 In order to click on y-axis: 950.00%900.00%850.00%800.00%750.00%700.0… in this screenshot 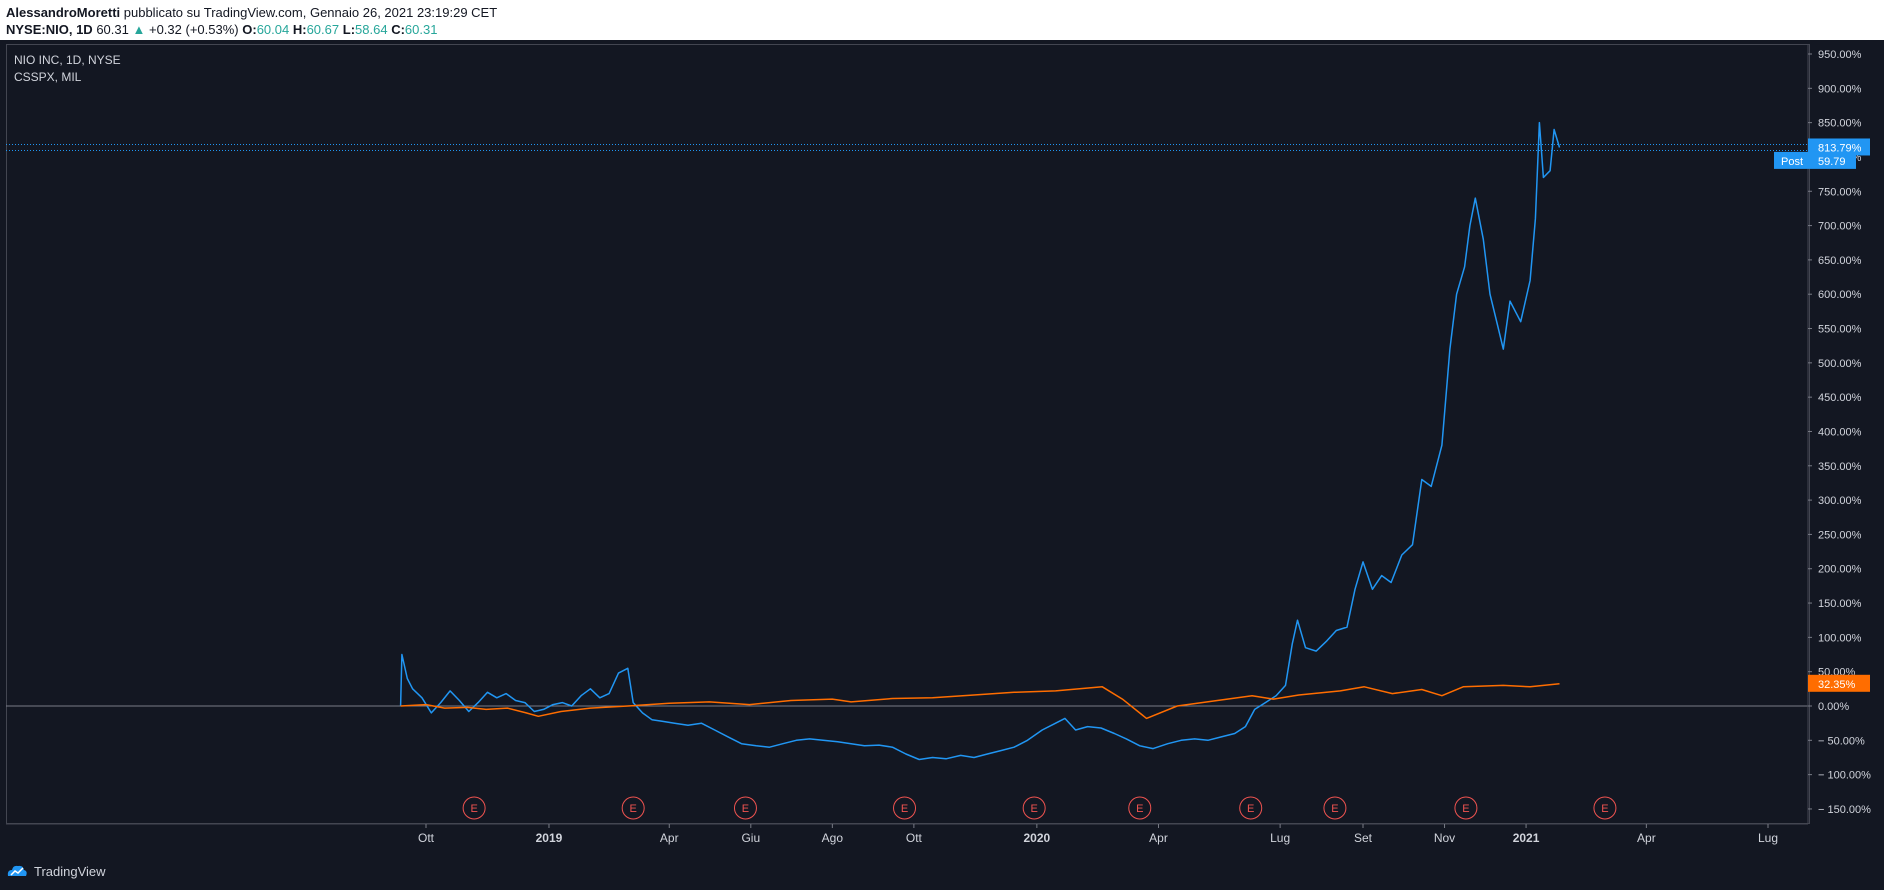, I will do `click(1839, 432)`.